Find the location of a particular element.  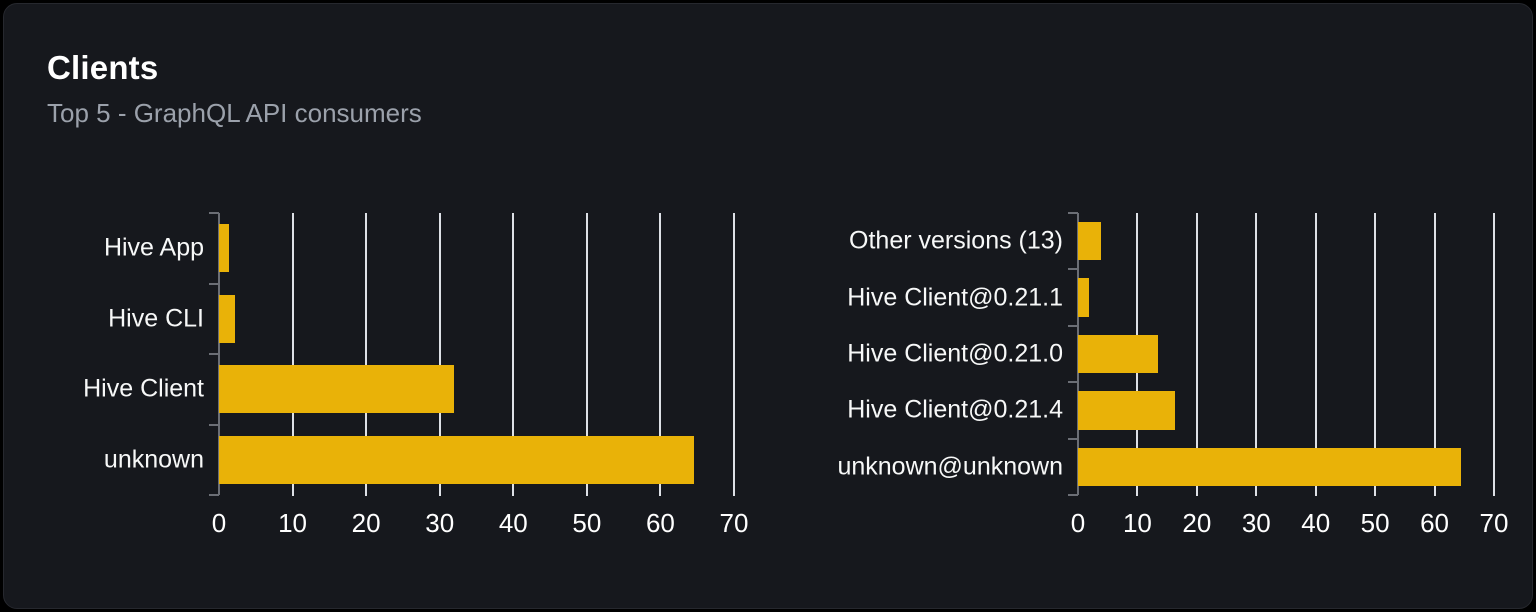

card-subtitle: Top 5 - GraphQL API consumers is located at coordinates (234, 113).